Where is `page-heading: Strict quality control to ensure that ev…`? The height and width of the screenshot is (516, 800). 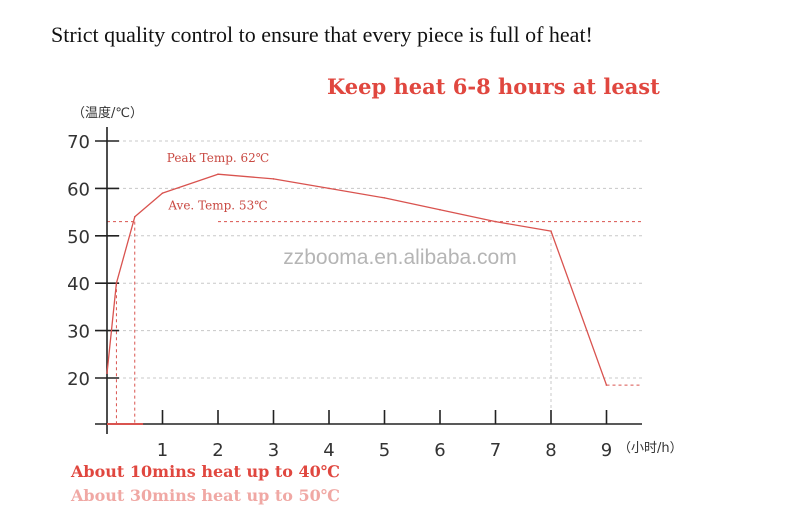 page-heading: Strict quality control to ensure that ev… is located at coordinates (322, 34).